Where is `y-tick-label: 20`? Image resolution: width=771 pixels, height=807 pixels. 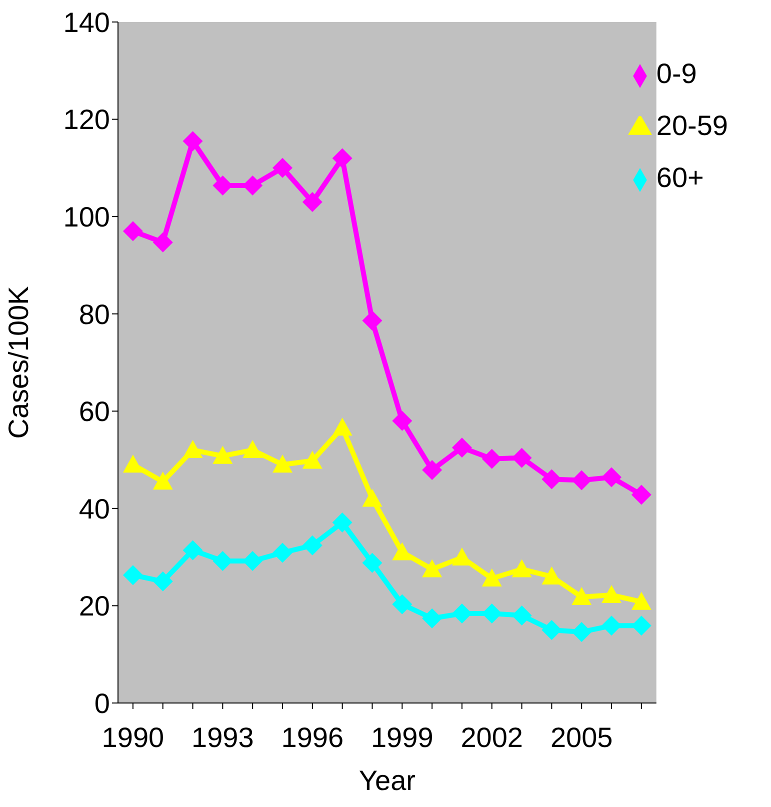
y-tick-label: 20 is located at coordinates (94, 606).